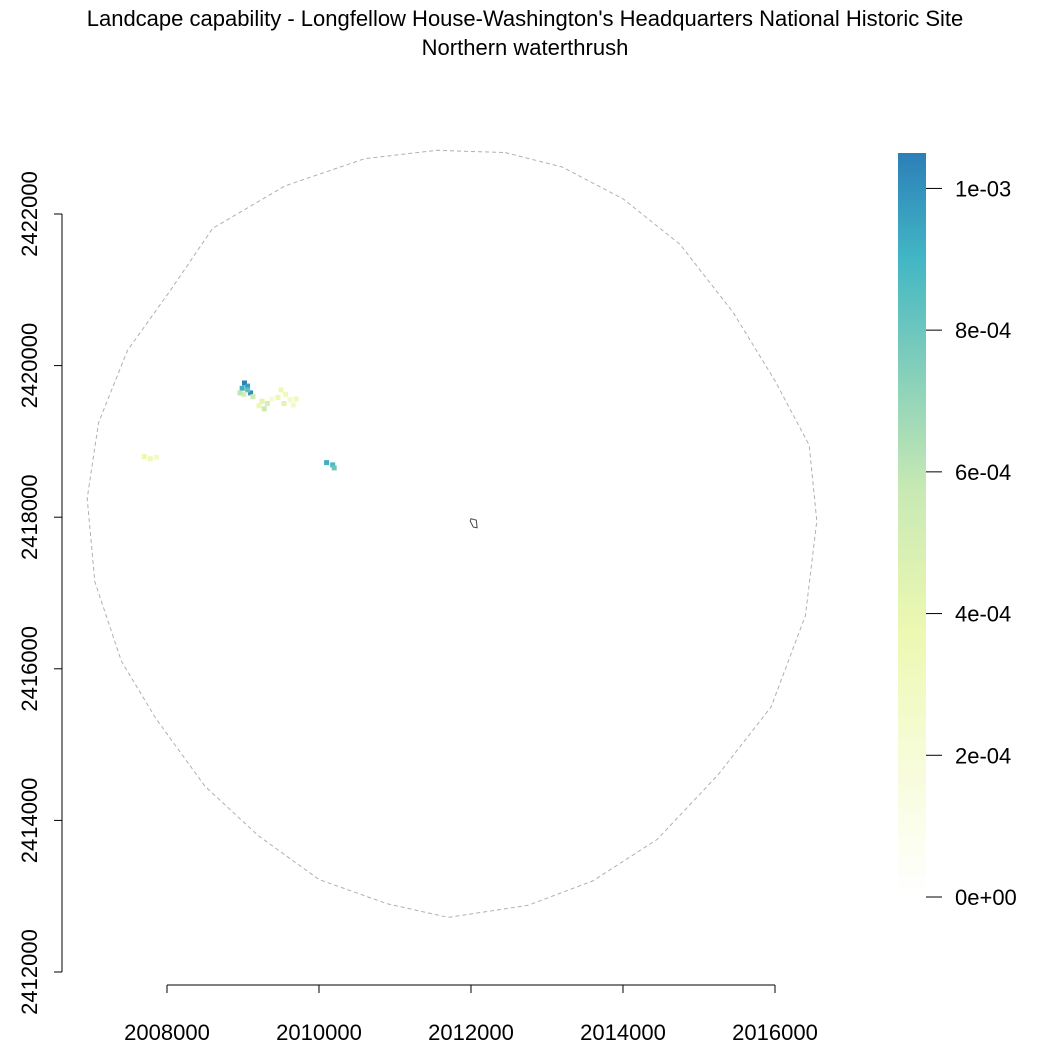 This screenshot has width=1050, height=1050. Describe the element at coordinates (525, 47) in the screenshot. I see `chart-subtitle: Northern waterthrush` at that location.